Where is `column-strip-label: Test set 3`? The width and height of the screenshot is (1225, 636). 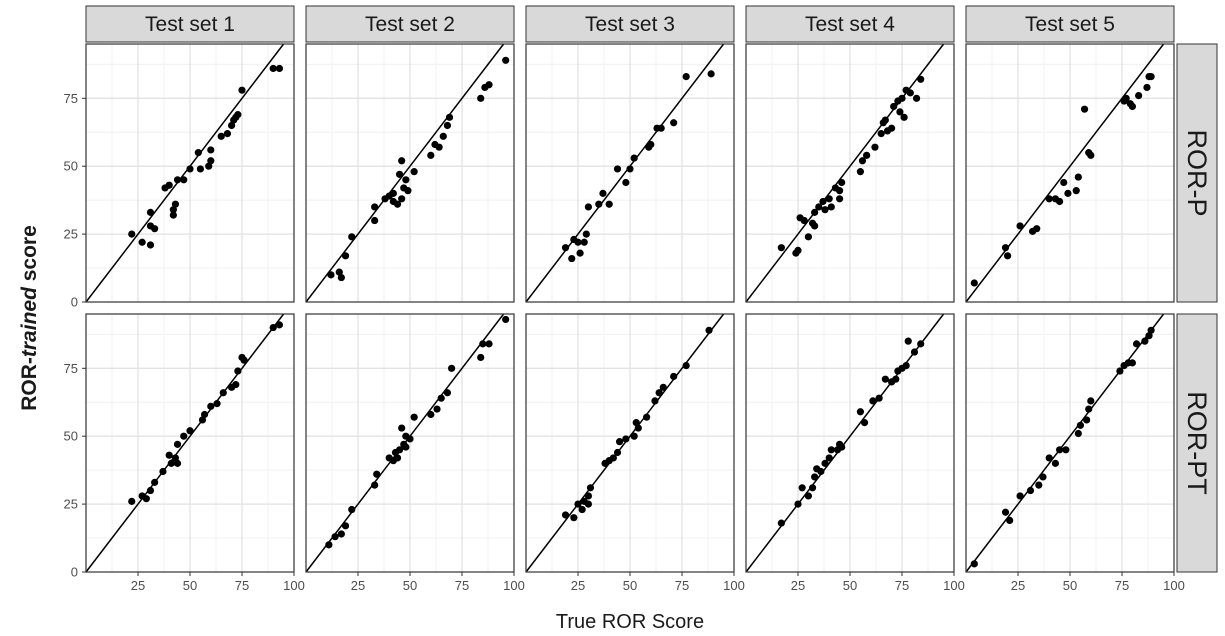 column-strip-label: Test set 3 is located at coordinates (630, 24).